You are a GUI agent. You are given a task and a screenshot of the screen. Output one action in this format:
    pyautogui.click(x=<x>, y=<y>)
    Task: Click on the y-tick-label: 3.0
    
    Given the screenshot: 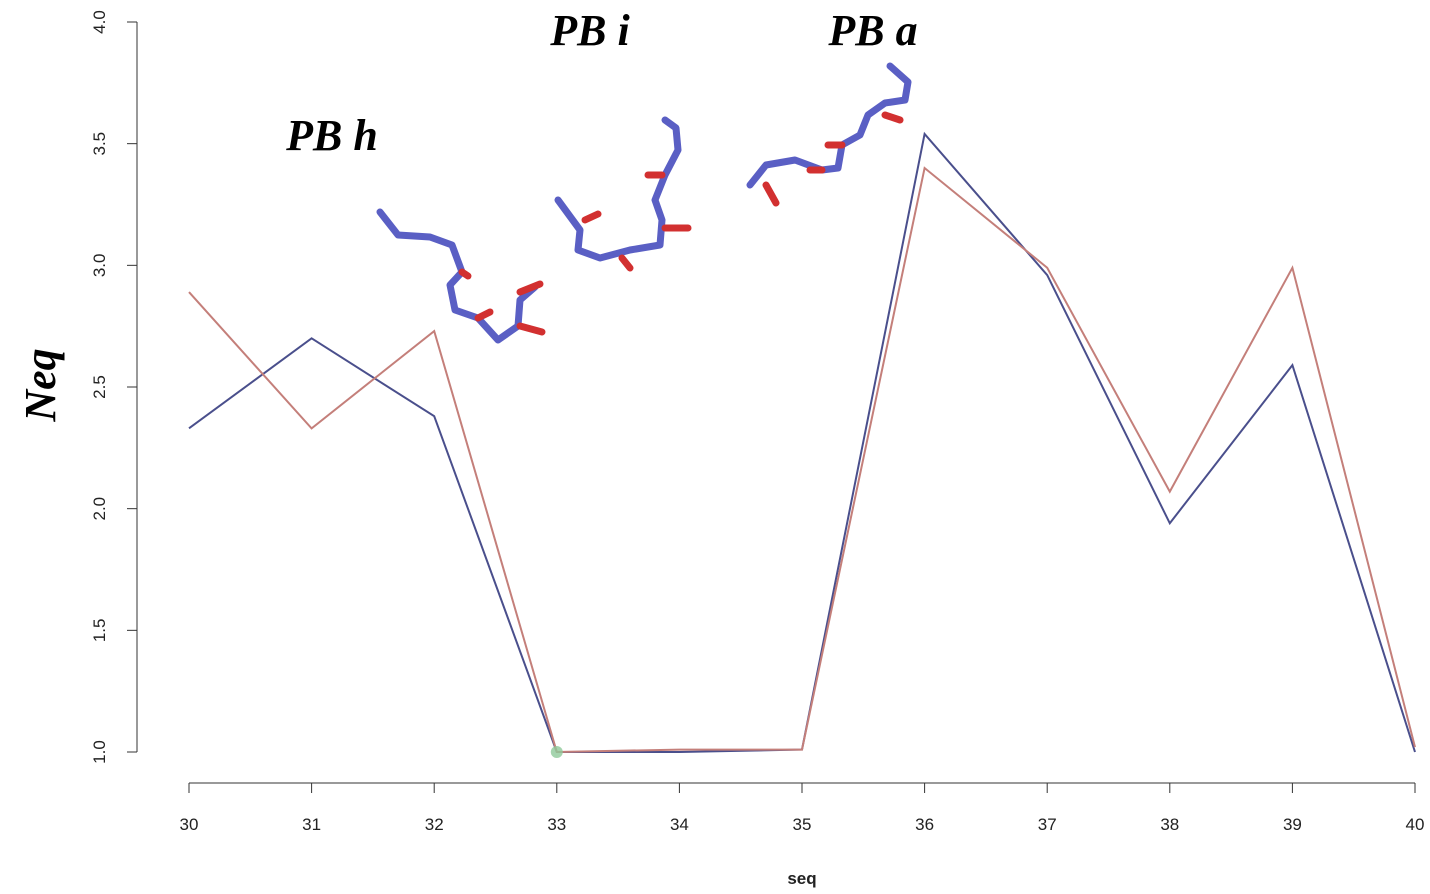 What is the action you would take?
    pyautogui.click(x=99, y=266)
    